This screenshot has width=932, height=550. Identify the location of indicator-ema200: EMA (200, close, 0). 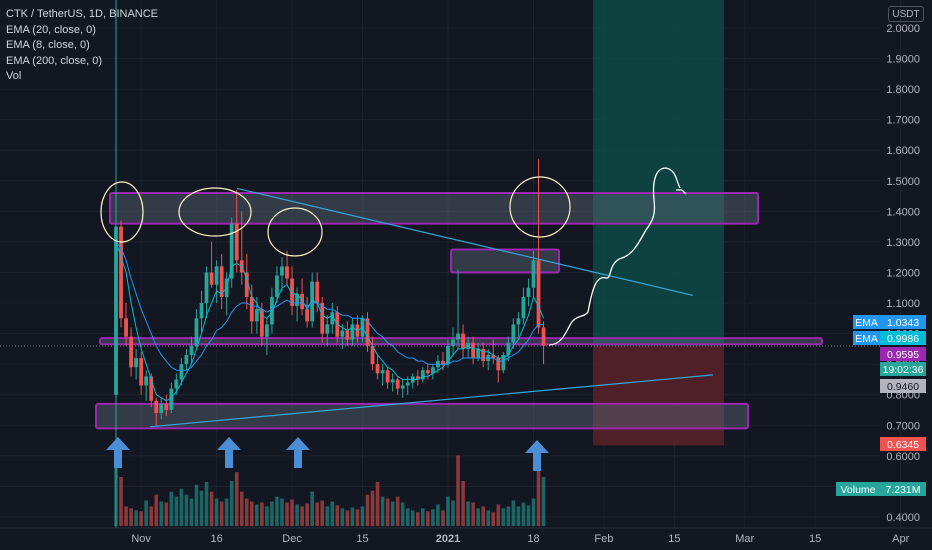
(54, 60).